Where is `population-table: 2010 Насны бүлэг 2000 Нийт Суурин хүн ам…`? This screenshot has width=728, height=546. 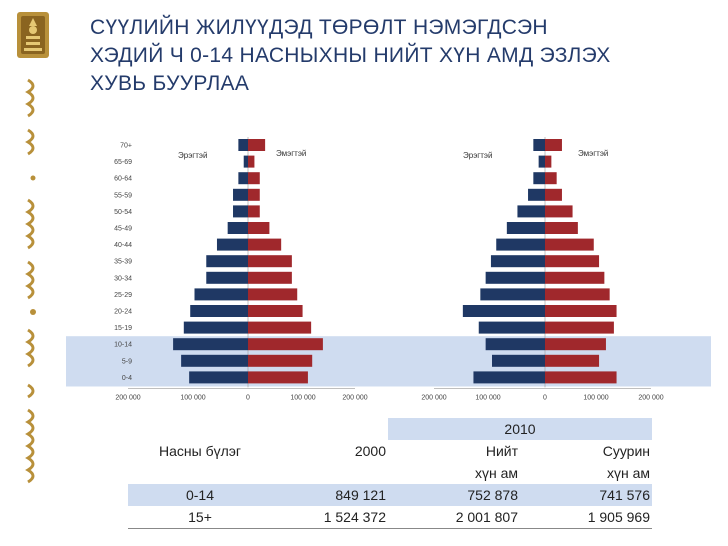 population-table: 2010 Насны бүлэг 2000 Нийт Суурин хүн ам… is located at coordinates (390, 473).